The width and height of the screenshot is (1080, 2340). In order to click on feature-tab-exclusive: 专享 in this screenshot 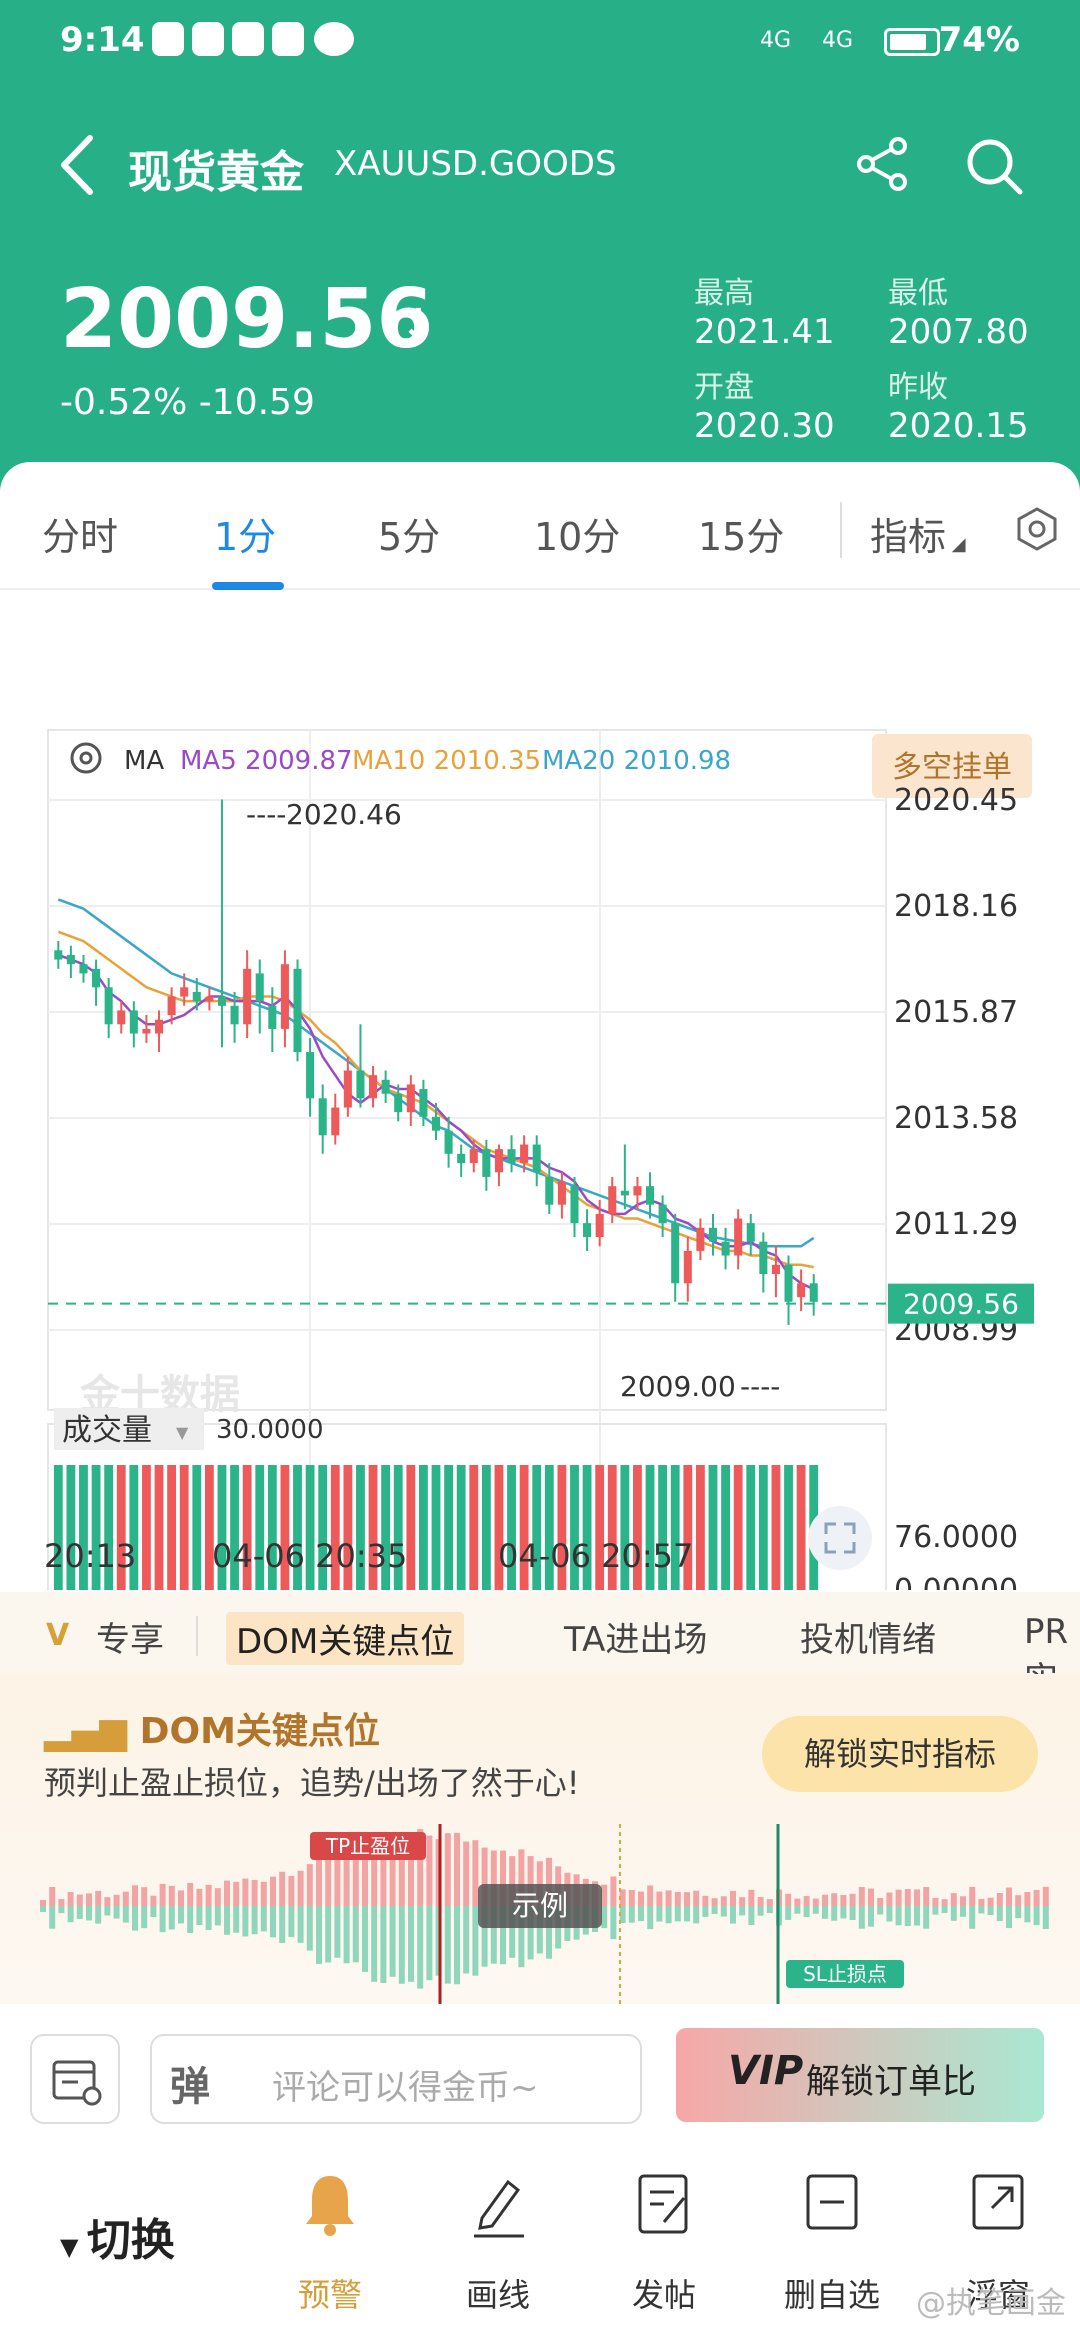, I will do `click(130, 1640)`.